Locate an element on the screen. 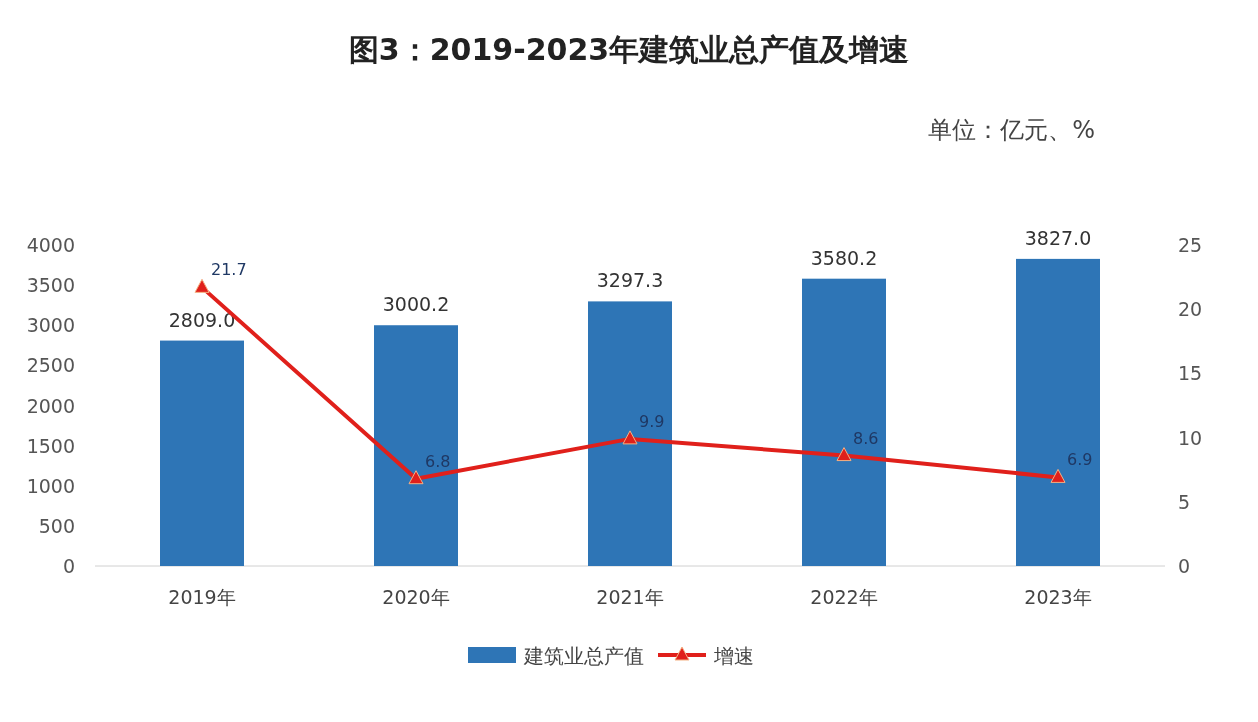  text: 单位：亿元、% is located at coordinates (1011, 130).